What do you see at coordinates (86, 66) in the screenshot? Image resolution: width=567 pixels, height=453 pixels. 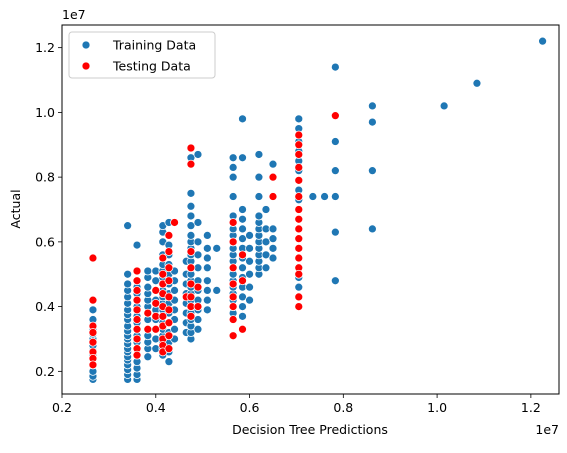 I see `legend-marker-testing` at bounding box center [86, 66].